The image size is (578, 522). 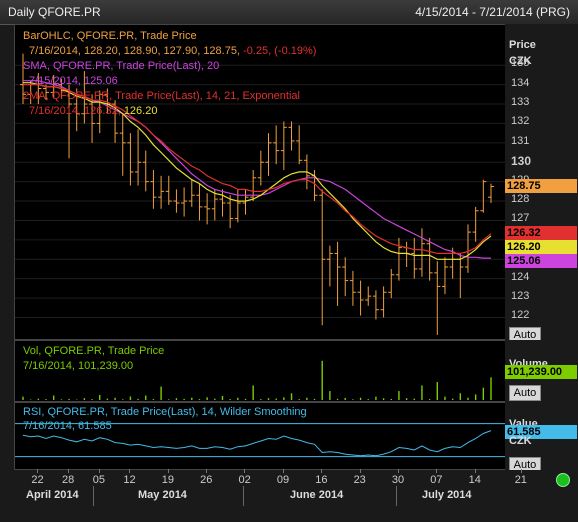 What do you see at coordinates (522, 45) in the screenshot?
I see `price-axis-title: Price` at bounding box center [522, 45].